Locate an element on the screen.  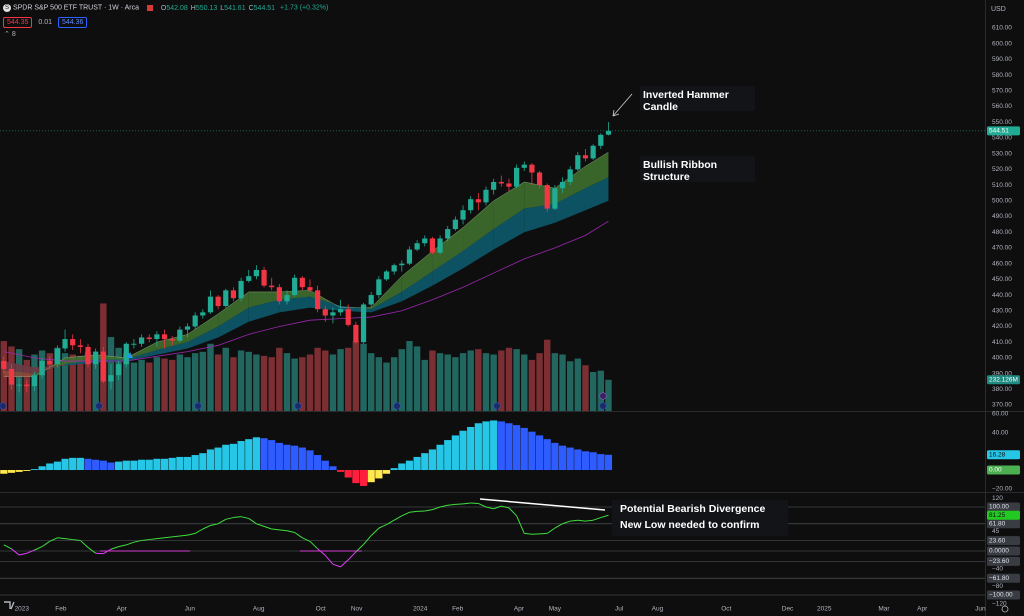
x-tick-label: Nov is located at coordinates (357, 609).